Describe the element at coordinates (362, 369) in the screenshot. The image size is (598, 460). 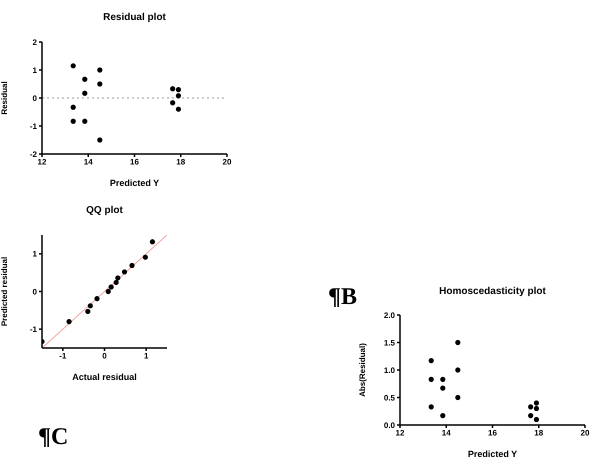
I see `y-axis-title: Abs(Residual)` at that location.